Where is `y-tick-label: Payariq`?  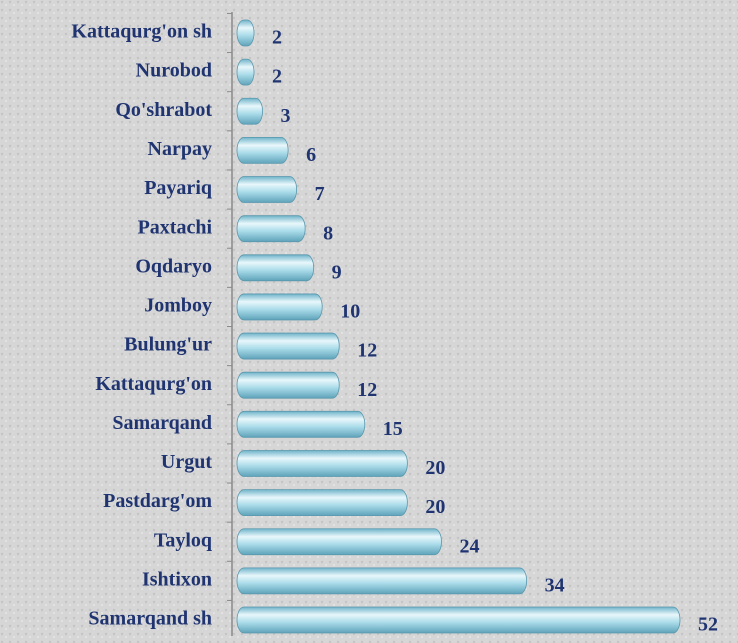
y-tick-label: Payariq is located at coordinates (178, 188).